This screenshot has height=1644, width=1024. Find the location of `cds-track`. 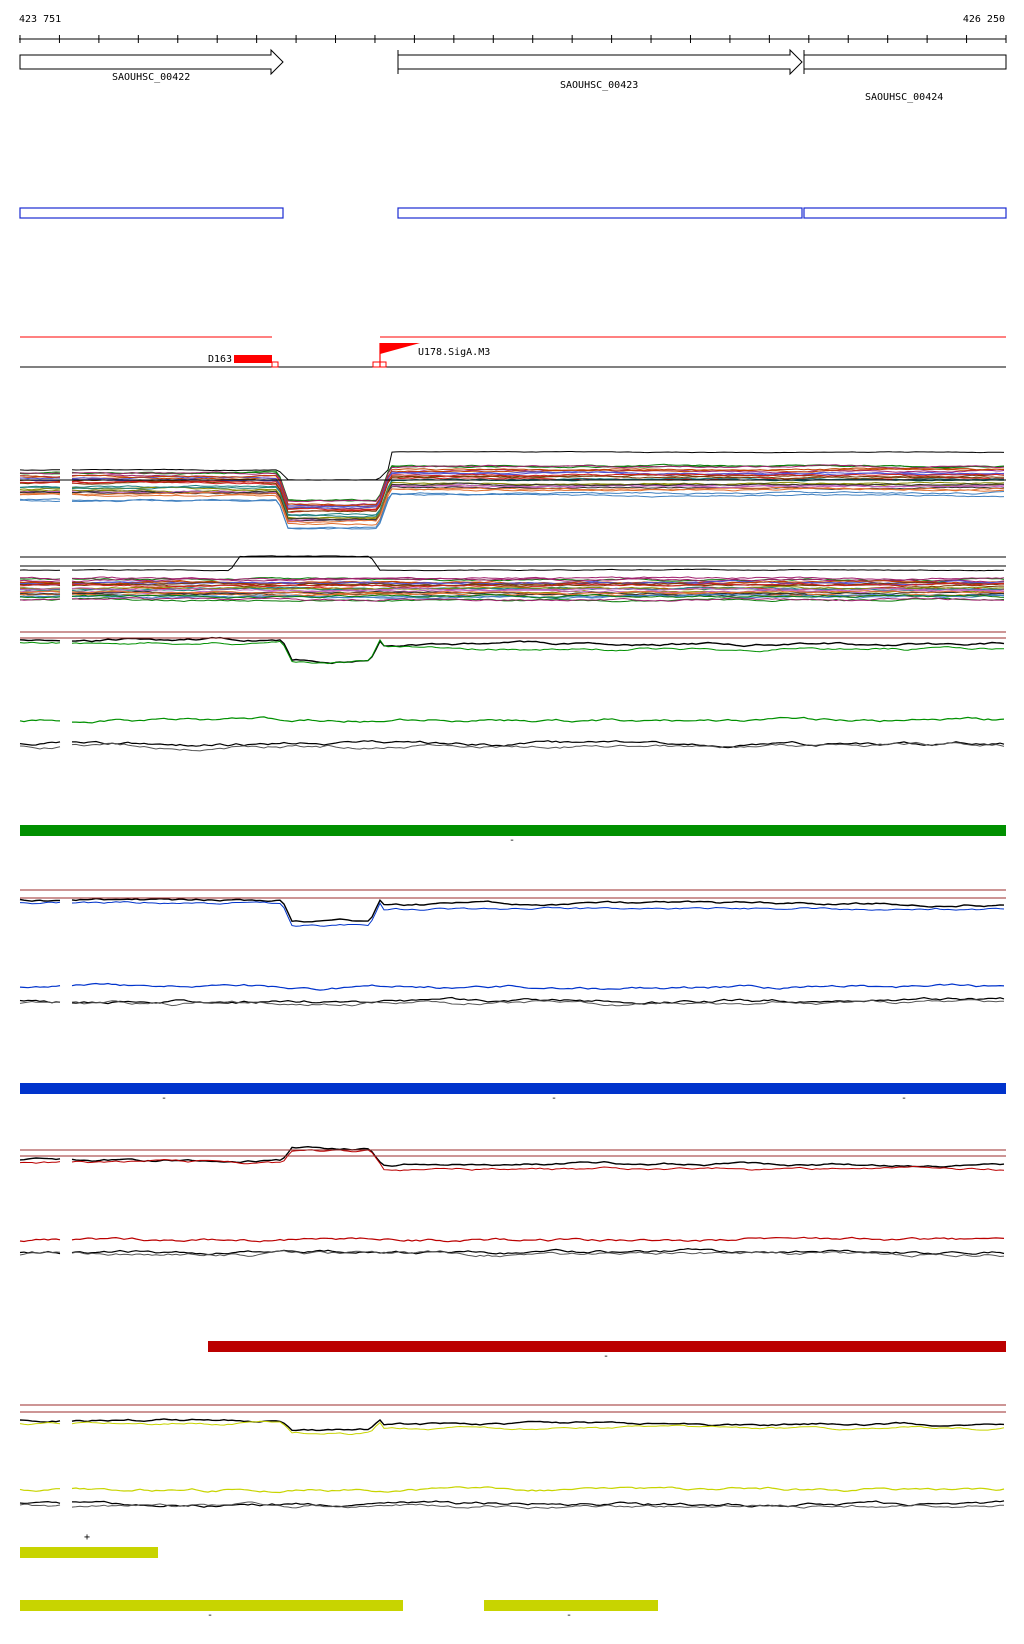

cds-track is located at coordinates (513, 213).